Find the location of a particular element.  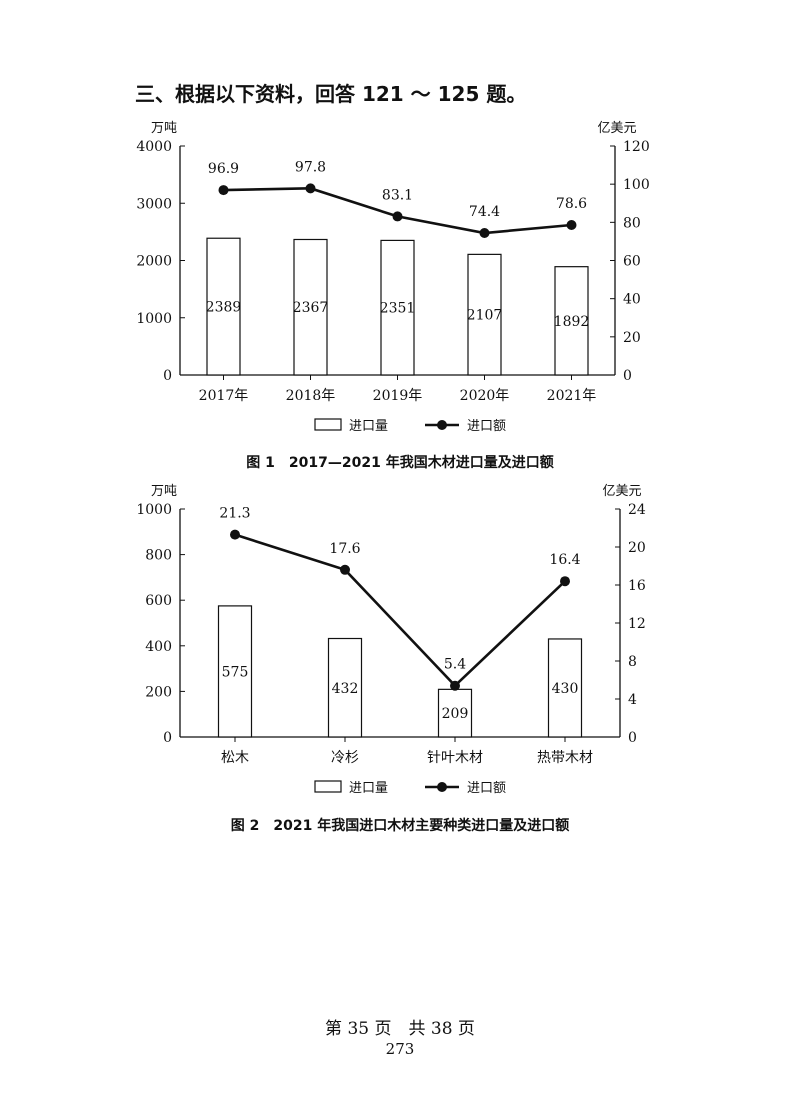

left-tick-label: 2000 is located at coordinates (154, 262).